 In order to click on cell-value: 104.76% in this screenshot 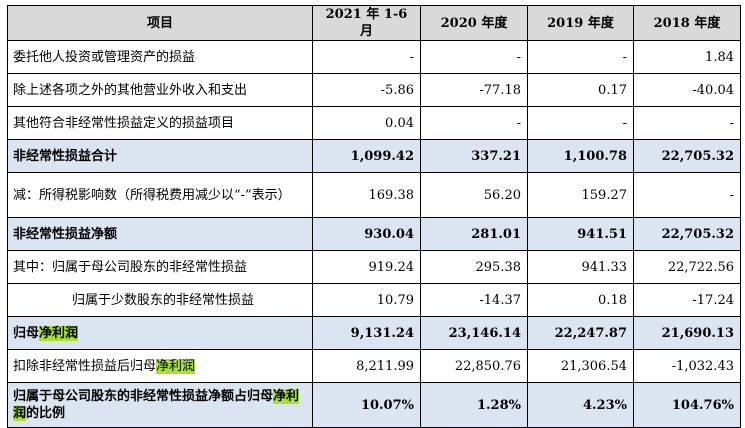, I will do `click(687, 405)`.